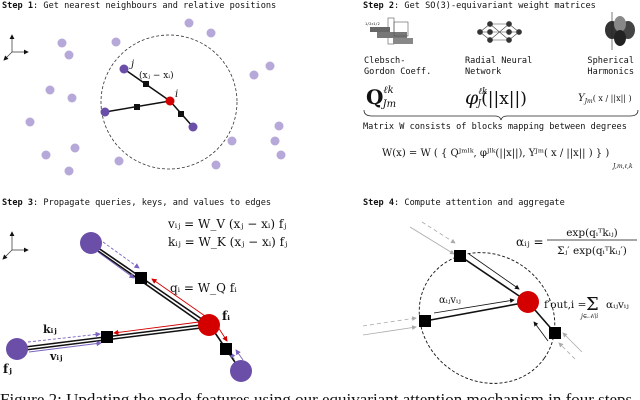  What do you see at coordinates (483, 72) in the screenshot?
I see `radial-label-line2: Network` at bounding box center [483, 72].